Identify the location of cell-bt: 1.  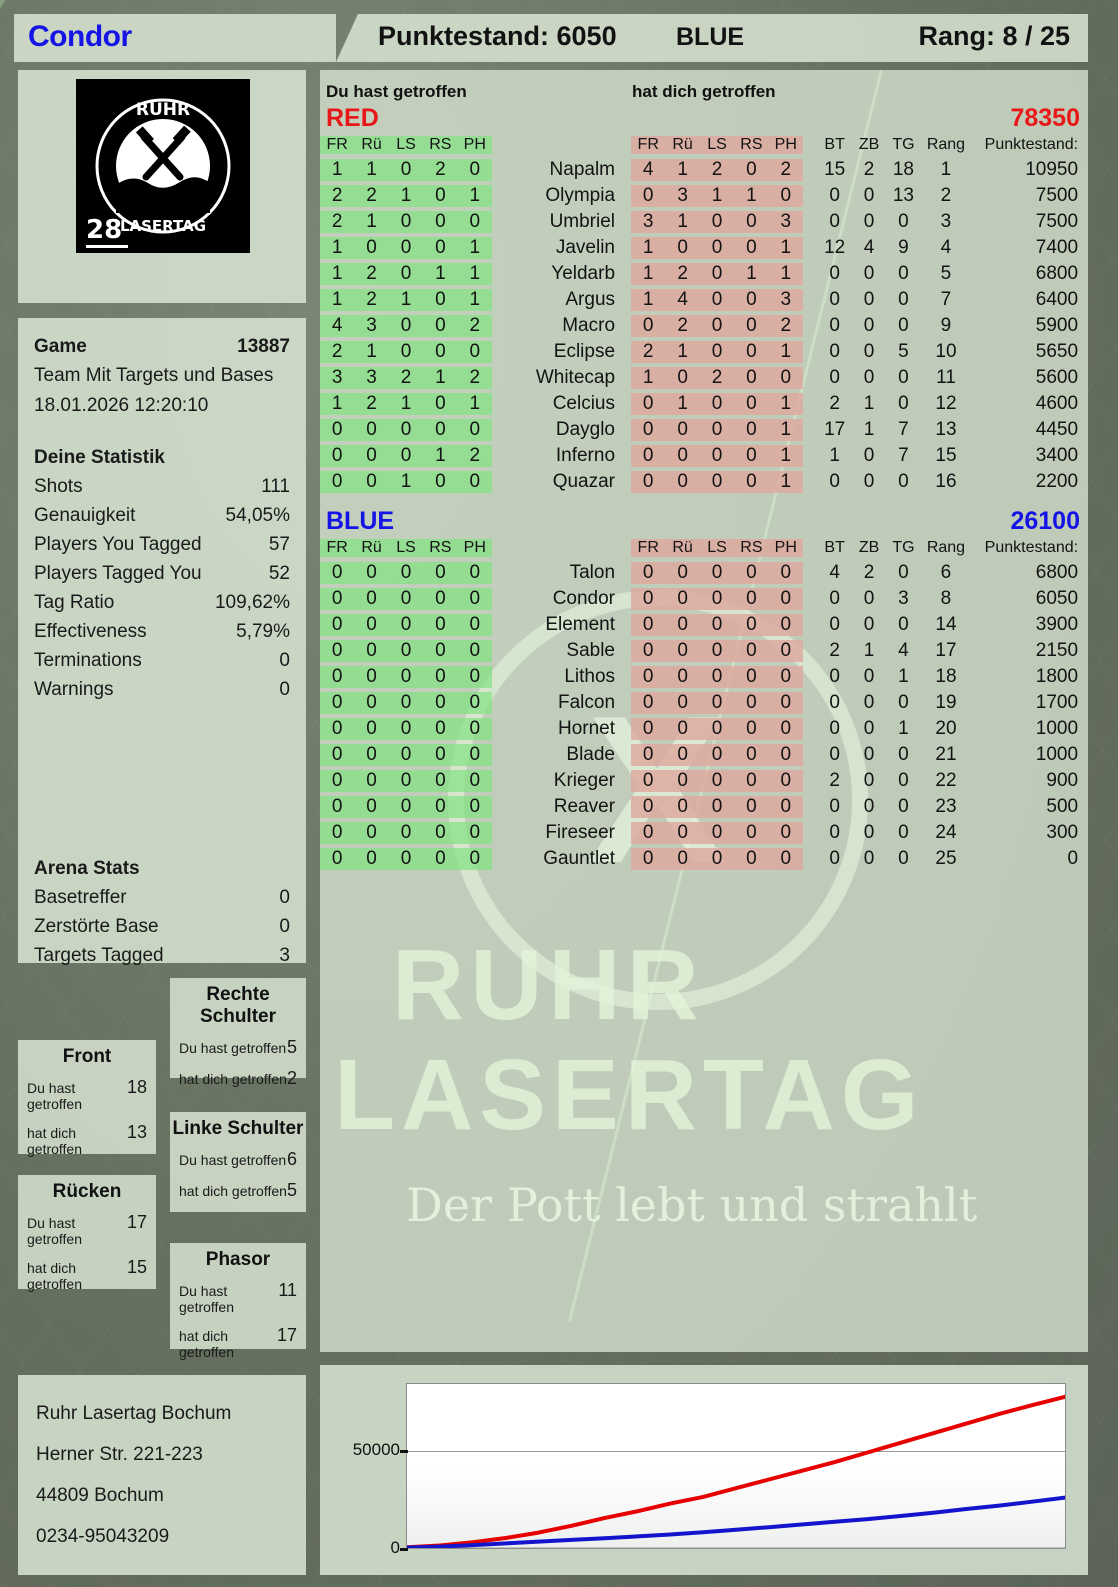
(834, 455).